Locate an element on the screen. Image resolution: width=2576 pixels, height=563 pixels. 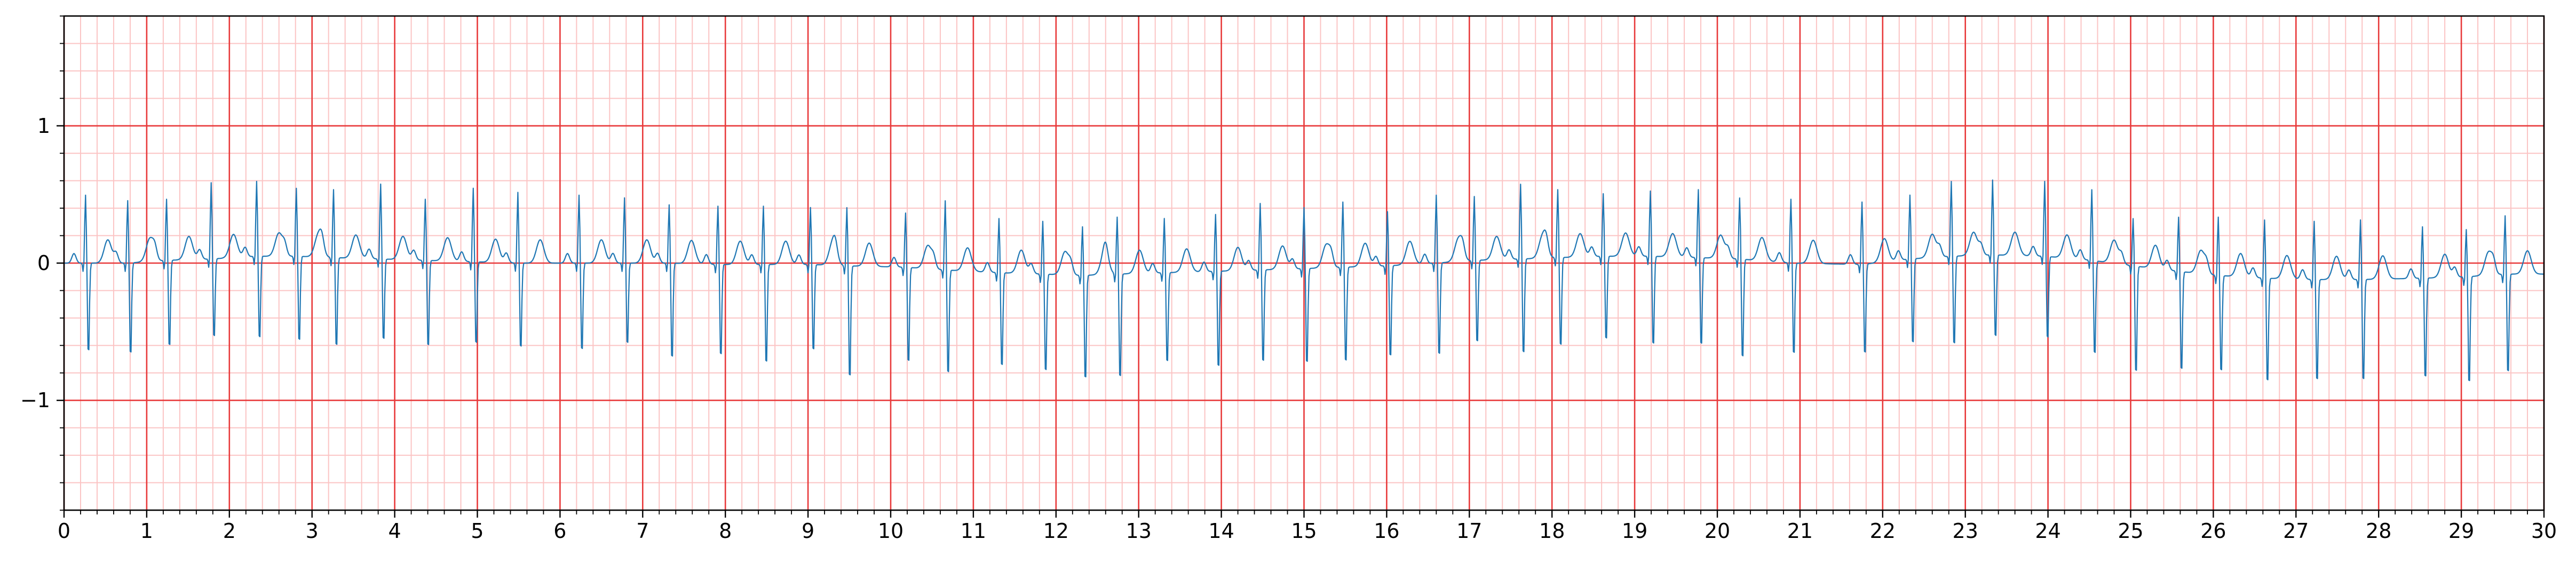
x-tick-label: 30 is located at coordinates (2544, 531).